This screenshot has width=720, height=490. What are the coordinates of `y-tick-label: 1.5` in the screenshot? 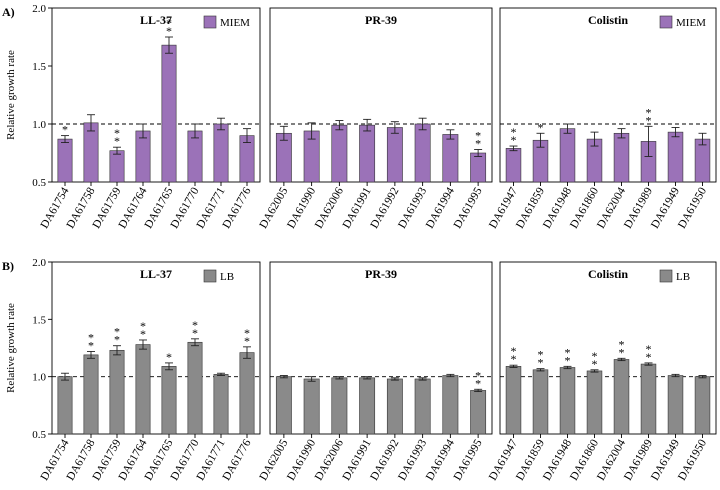 It's located at (39, 67).